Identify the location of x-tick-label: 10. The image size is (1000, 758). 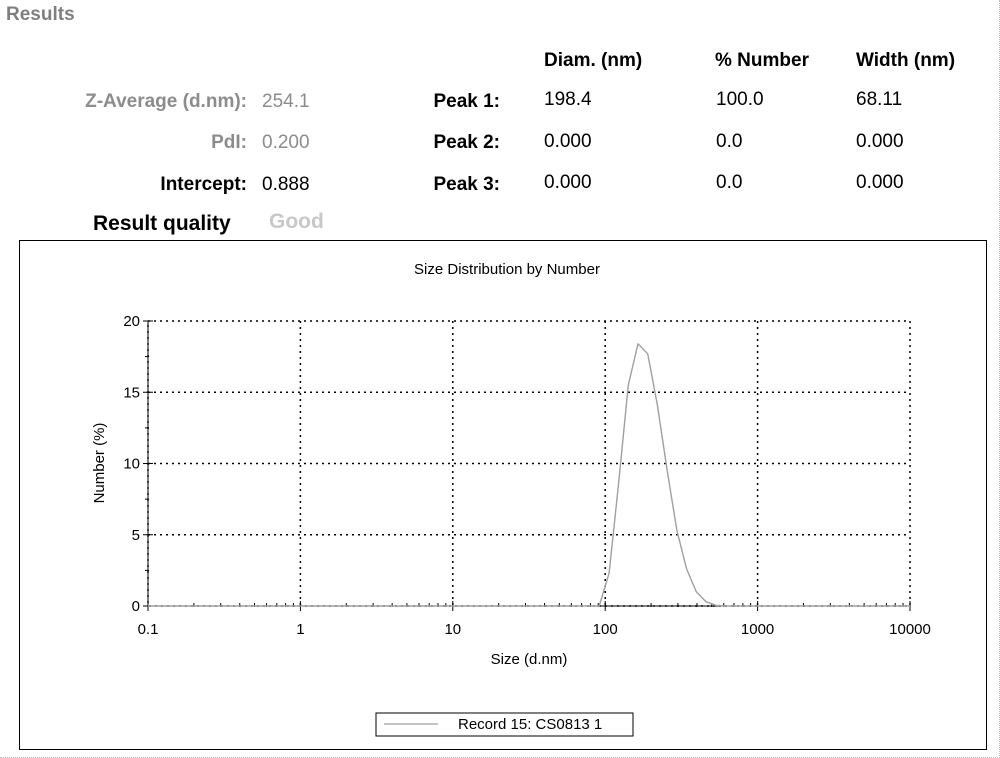
(452, 629).